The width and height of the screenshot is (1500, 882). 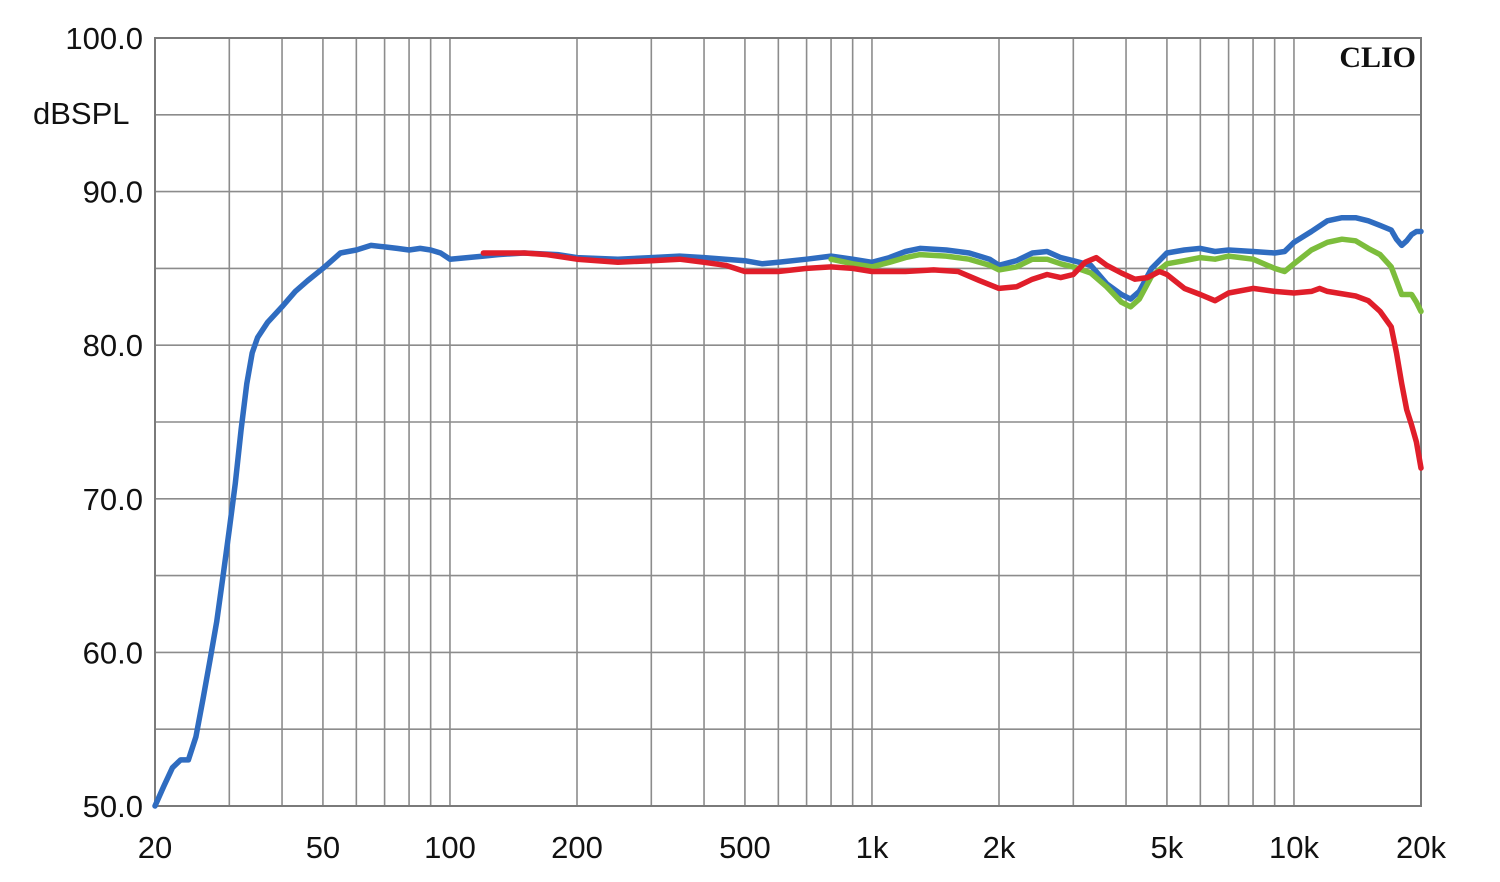 I want to click on x-tick-label: 100, so click(x=450, y=847).